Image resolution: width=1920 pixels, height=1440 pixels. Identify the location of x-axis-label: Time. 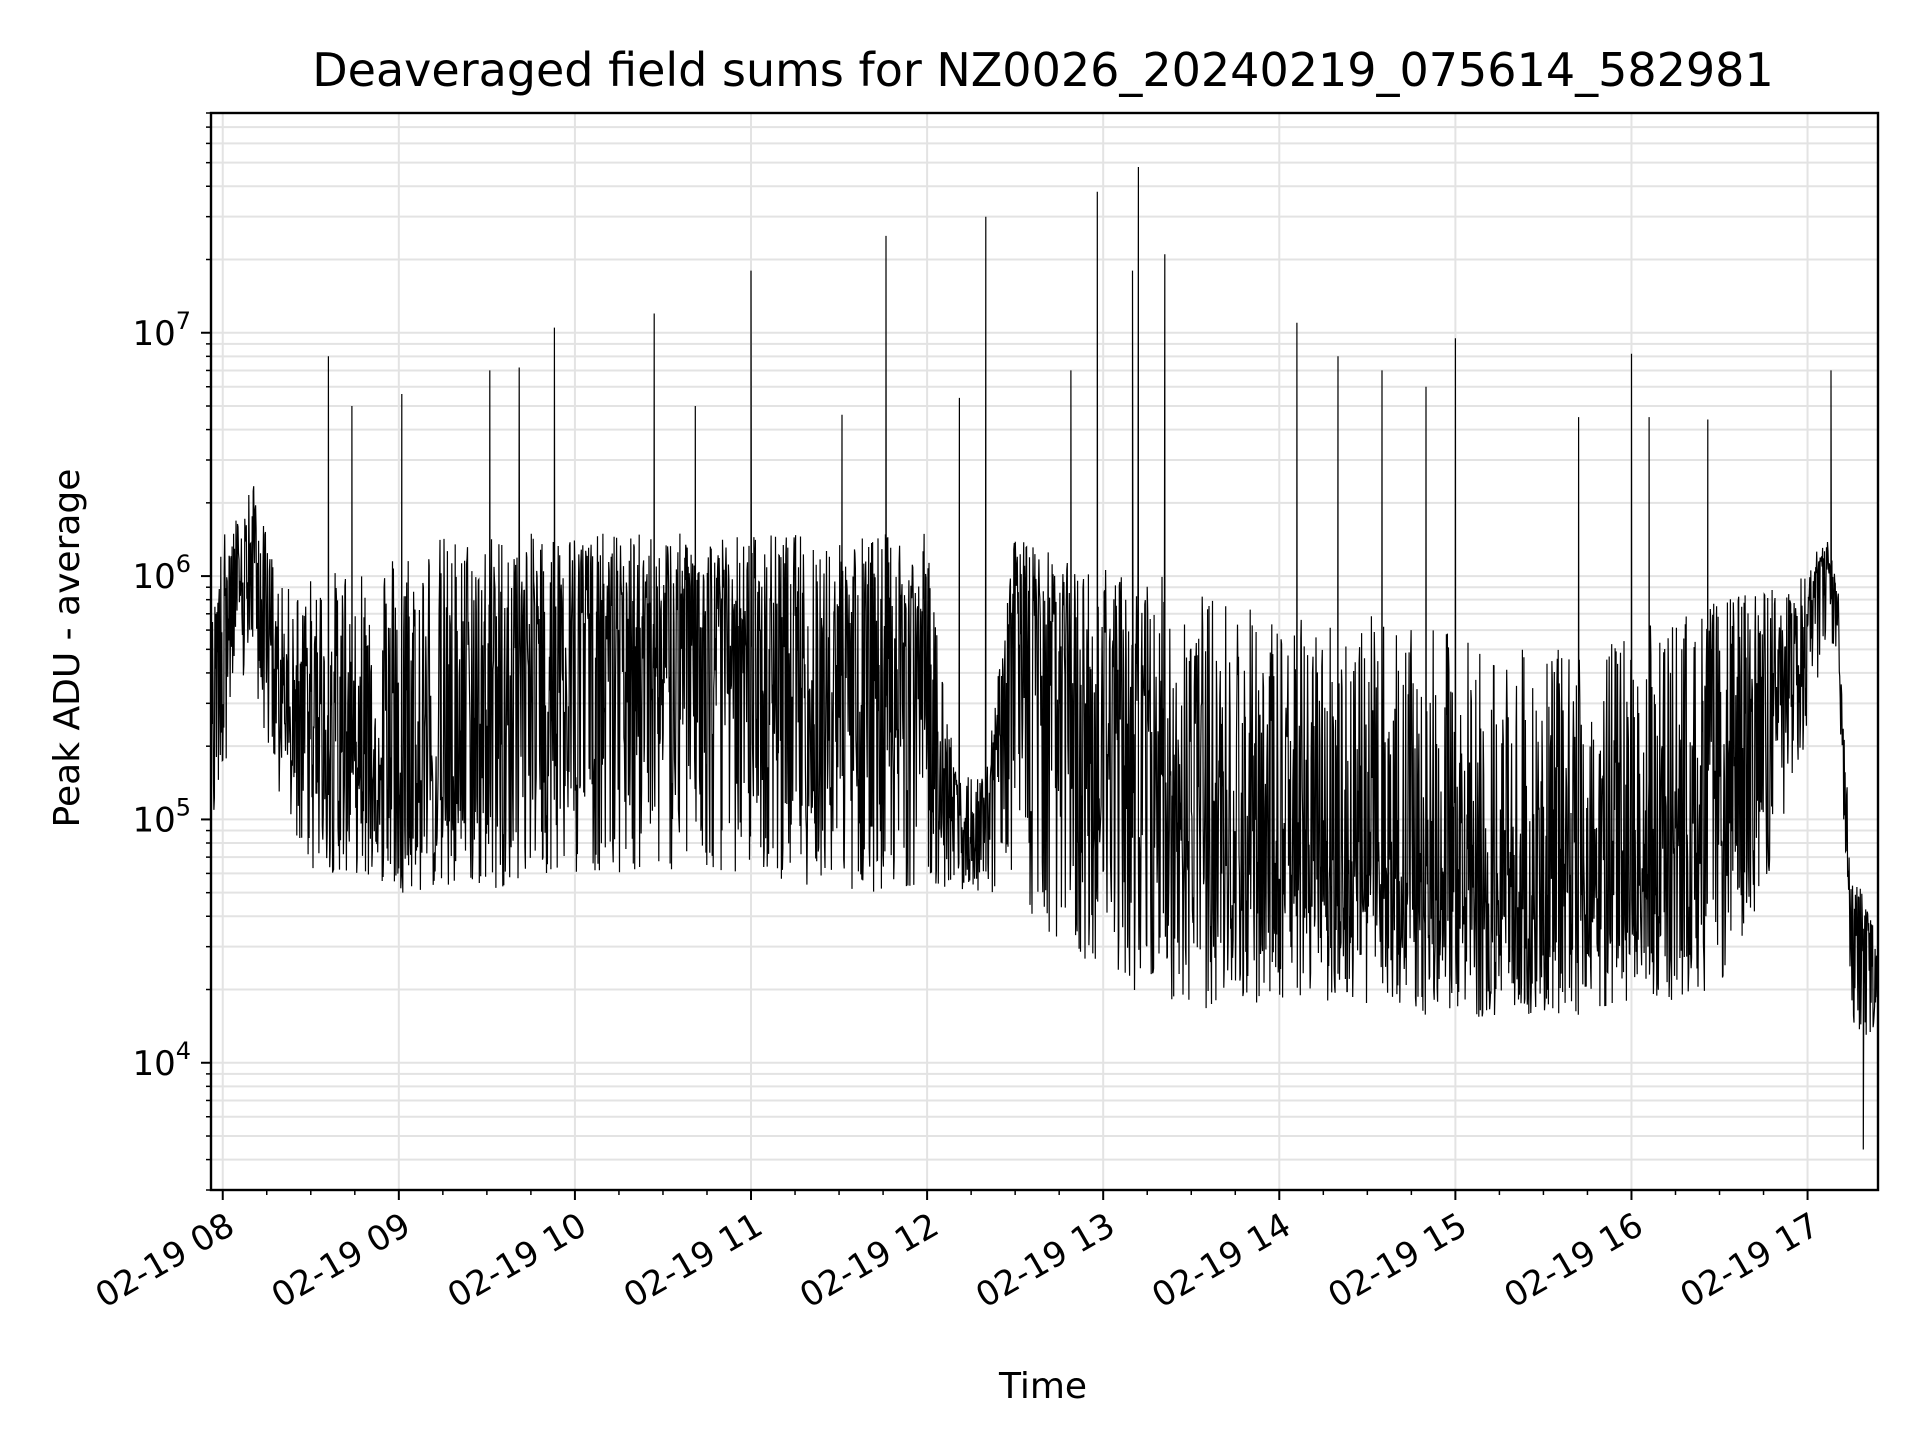
(1042, 1386).